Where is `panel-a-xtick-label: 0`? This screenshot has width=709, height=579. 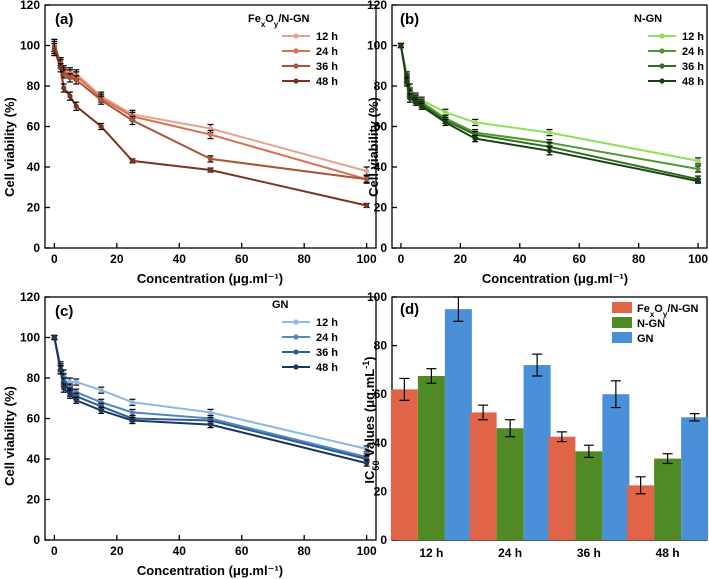
panel-a-xtick-label: 0 is located at coordinates (54, 259).